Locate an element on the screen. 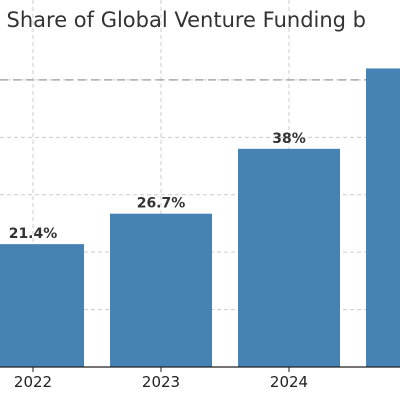  bar-2022 is located at coordinates (42, 305).